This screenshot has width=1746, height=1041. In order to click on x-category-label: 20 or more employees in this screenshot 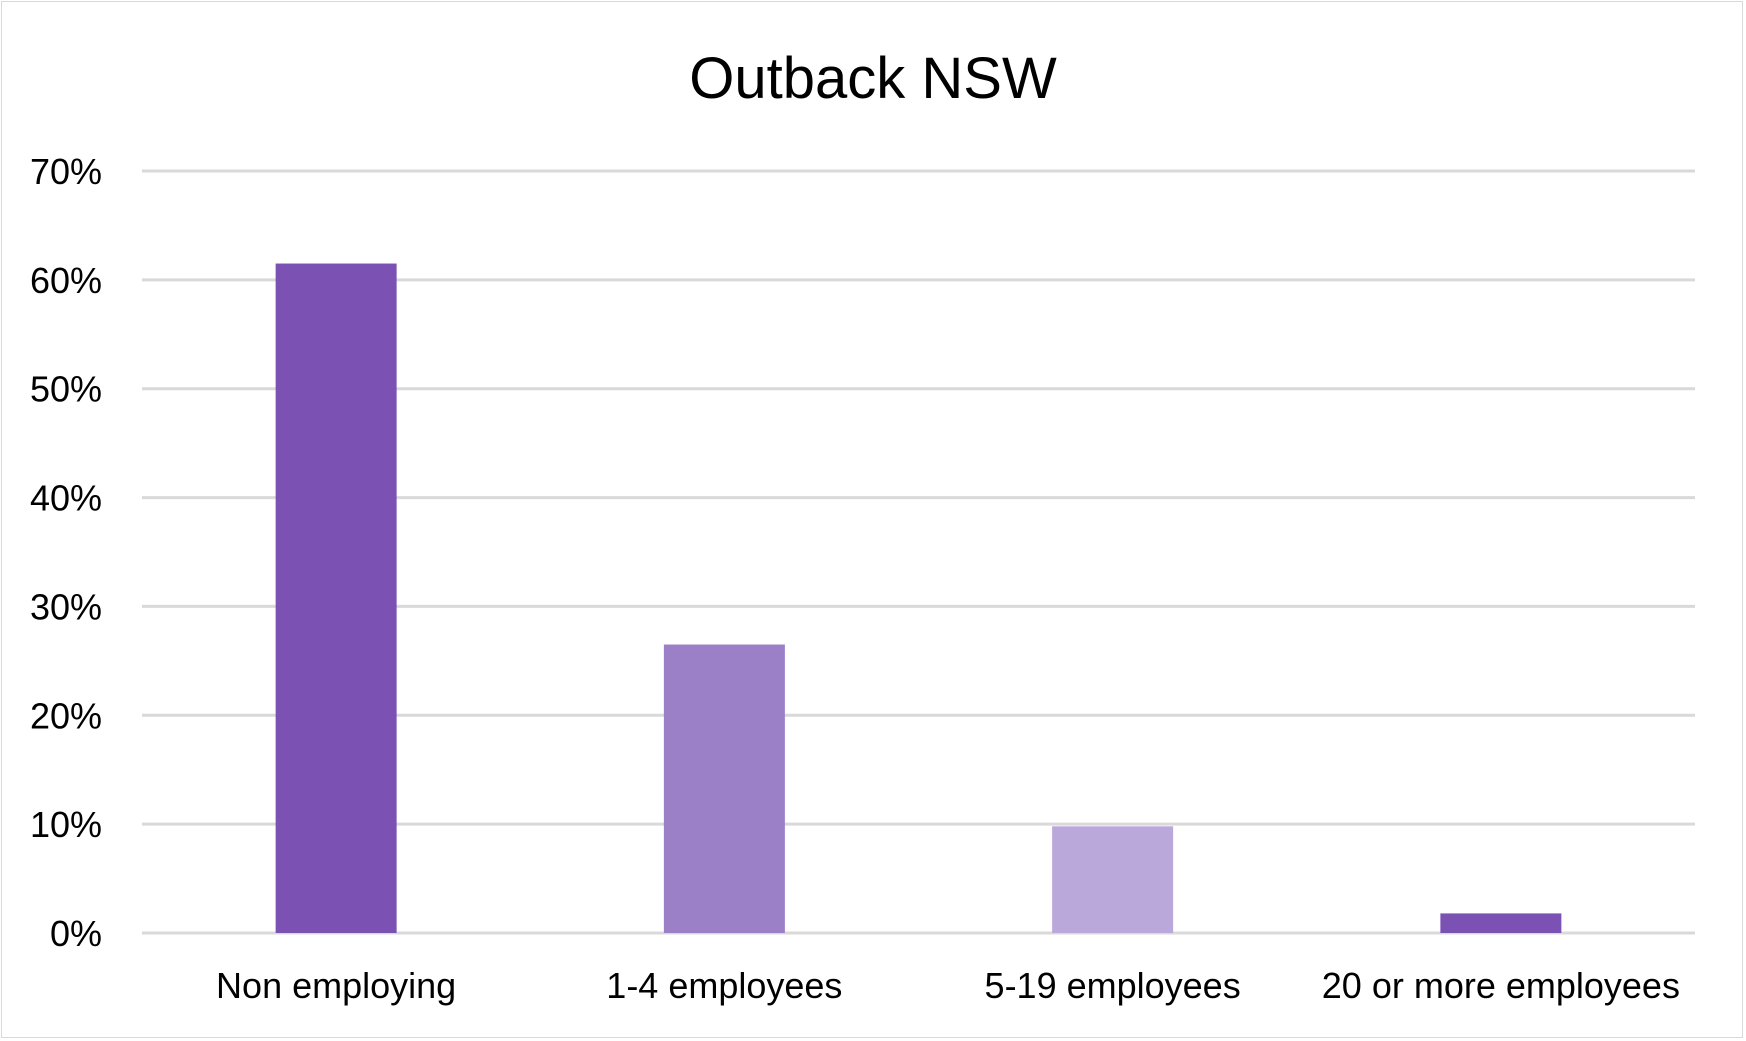, I will do `click(1501, 985)`.